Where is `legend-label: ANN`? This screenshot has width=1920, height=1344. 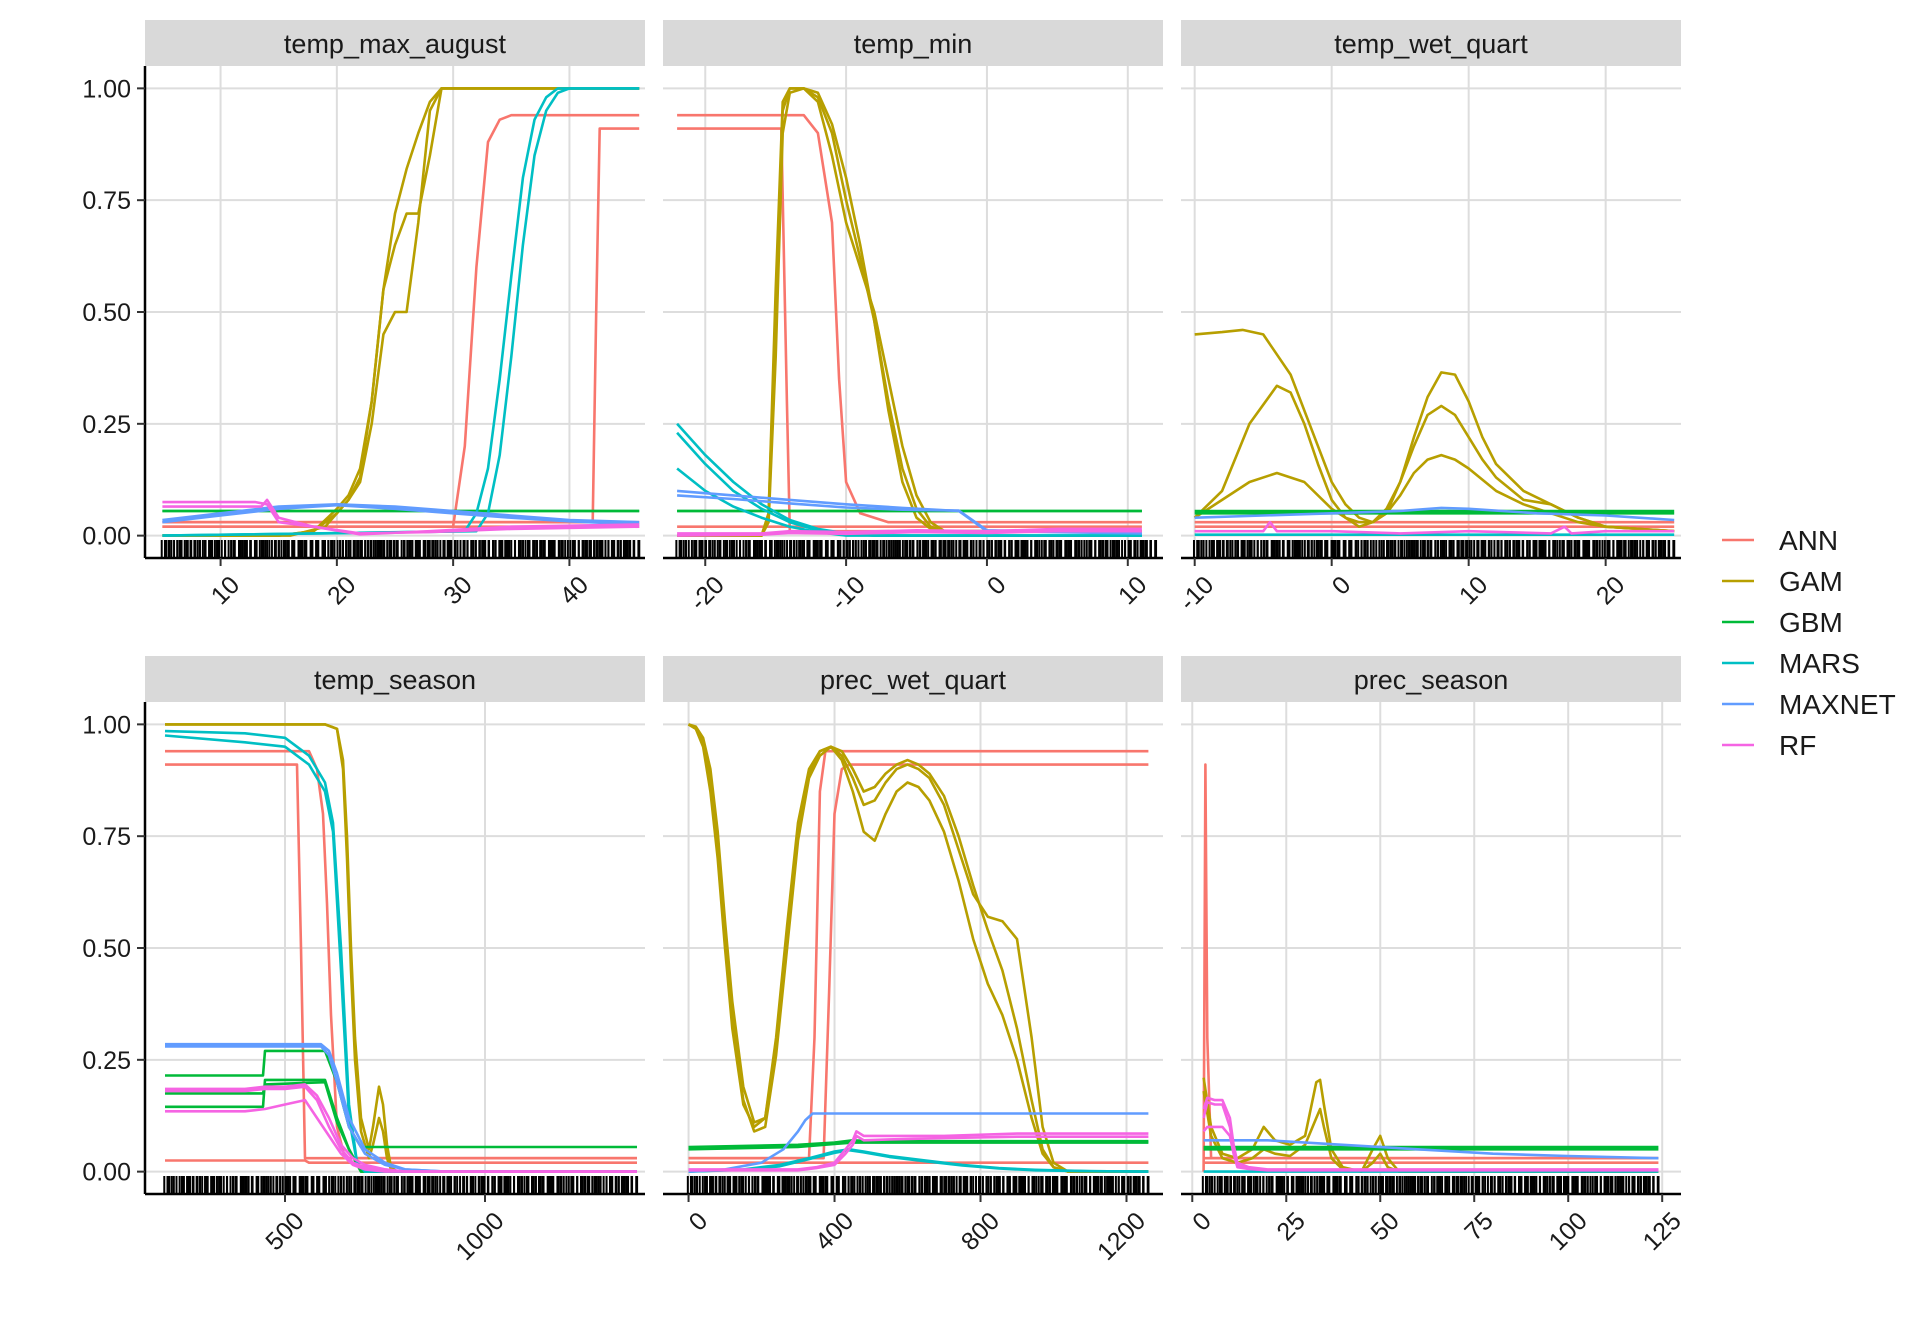
legend-label: ANN is located at coordinates (1808, 540).